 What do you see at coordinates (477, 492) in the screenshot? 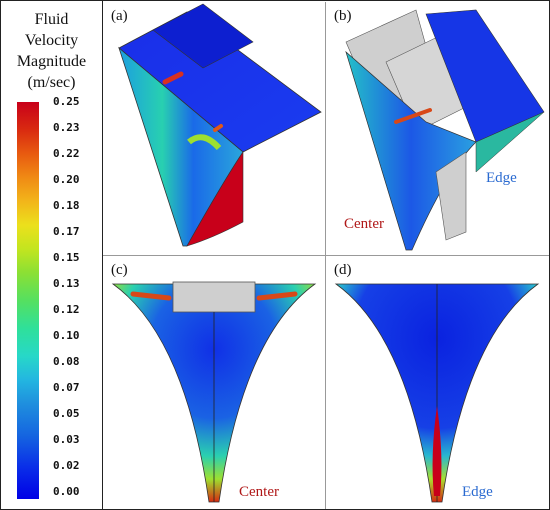
I see `panel-d-edge-label: Edge` at bounding box center [477, 492].